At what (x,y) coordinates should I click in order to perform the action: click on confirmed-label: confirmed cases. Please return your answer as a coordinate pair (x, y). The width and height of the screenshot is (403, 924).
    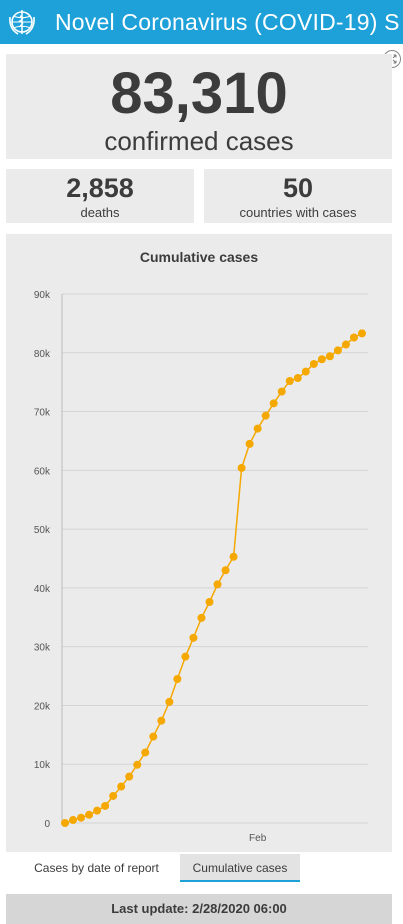
    Looking at the image, I should click on (199, 141).